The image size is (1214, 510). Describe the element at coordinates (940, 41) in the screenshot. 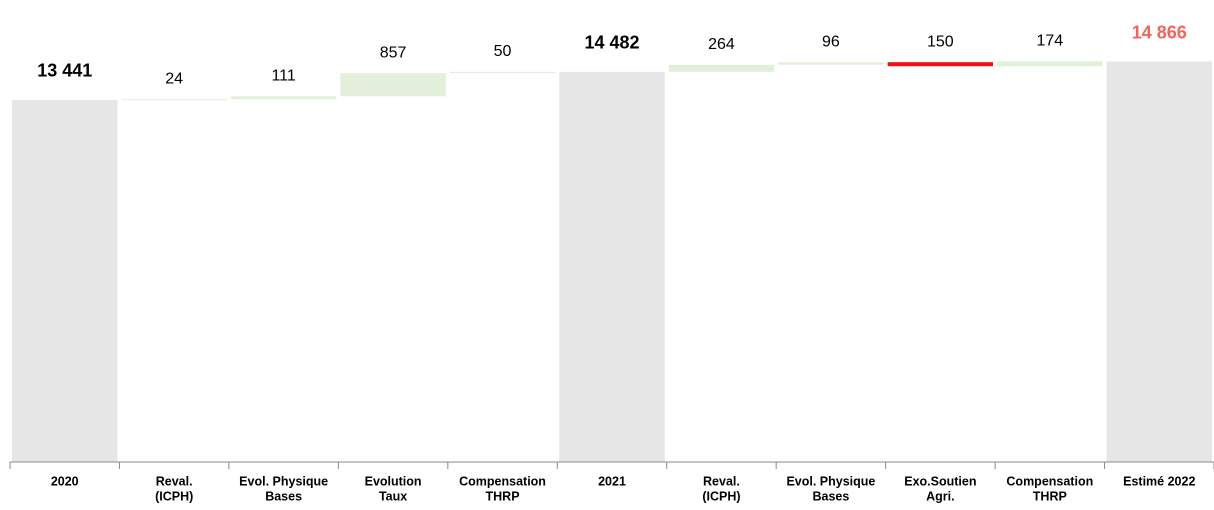

I see `value-label: 150` at that location.